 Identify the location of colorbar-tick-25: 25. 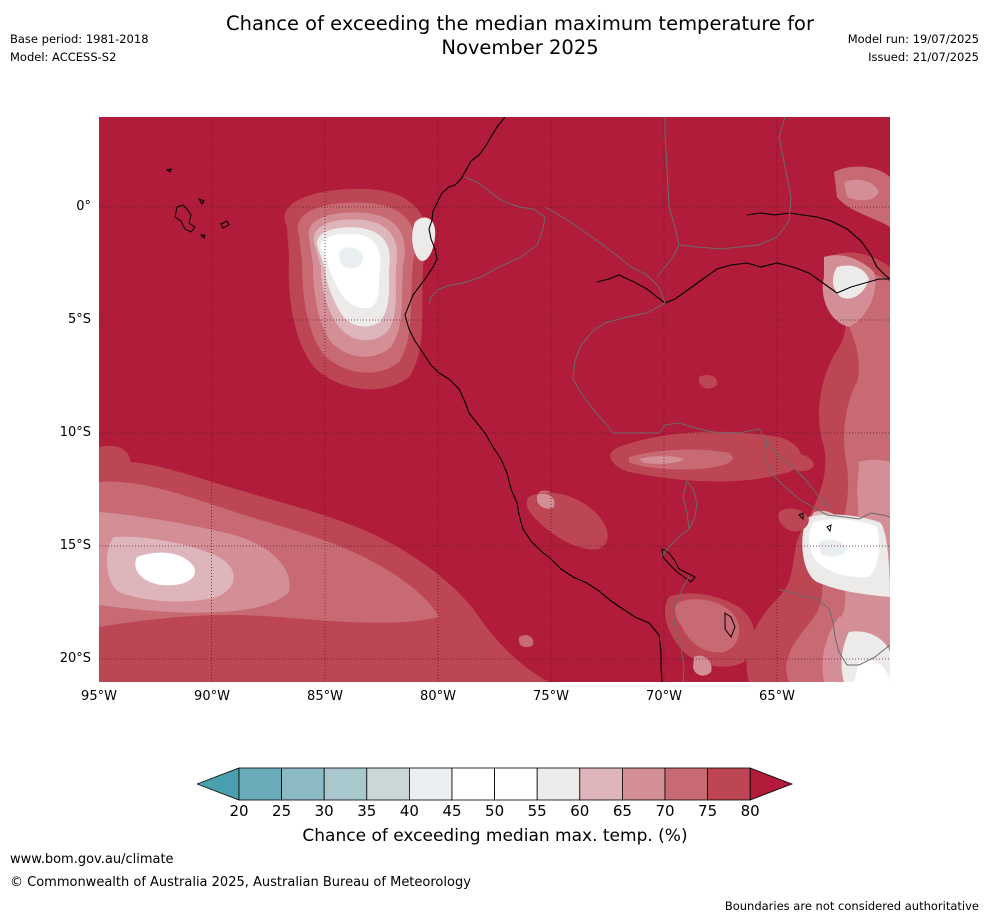
(282, 811).